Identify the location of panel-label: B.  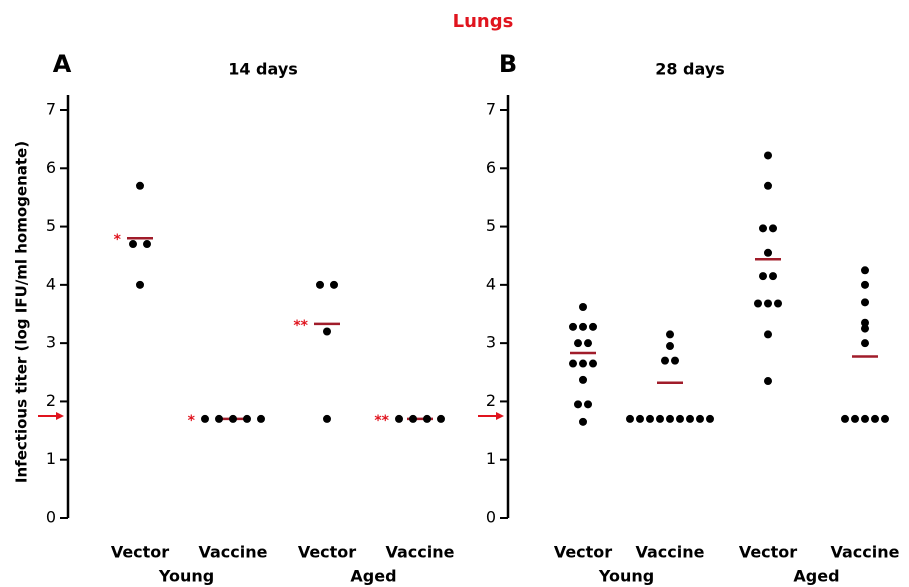
(508, 64).